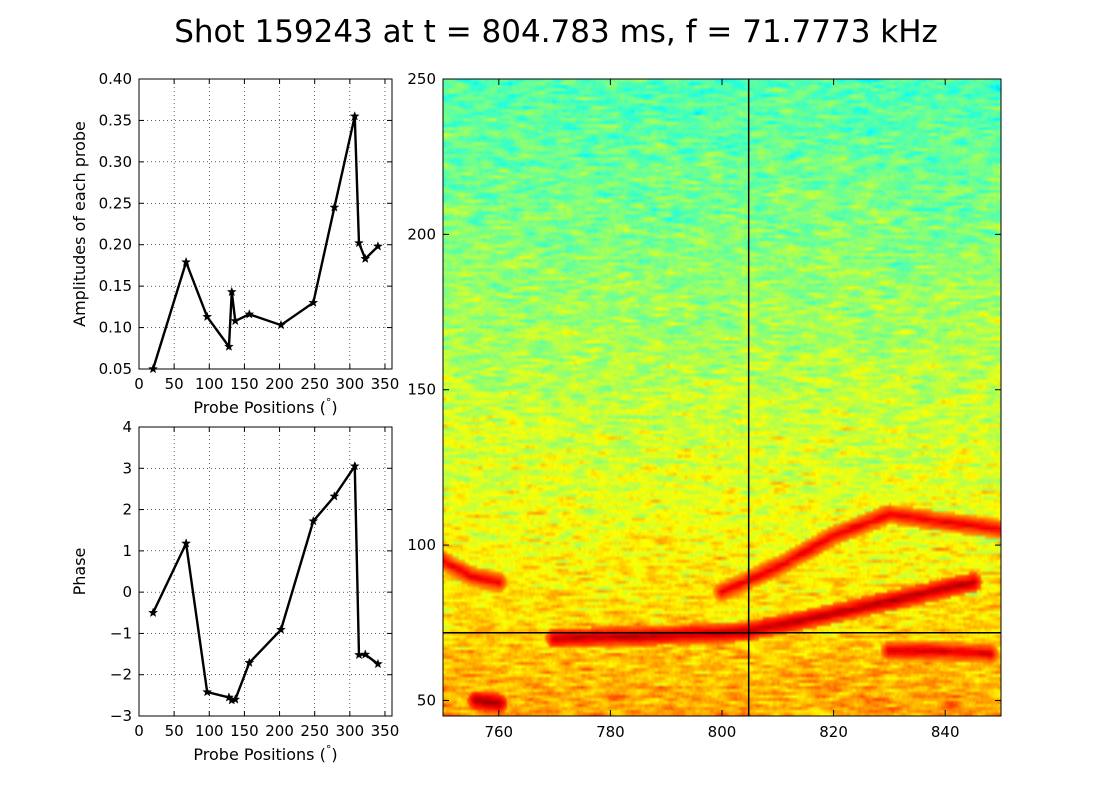  What do you see at coordinates (421, 79) in the screenshot?
I see `y-tick-label: 250` at bounding box center [421, 79].